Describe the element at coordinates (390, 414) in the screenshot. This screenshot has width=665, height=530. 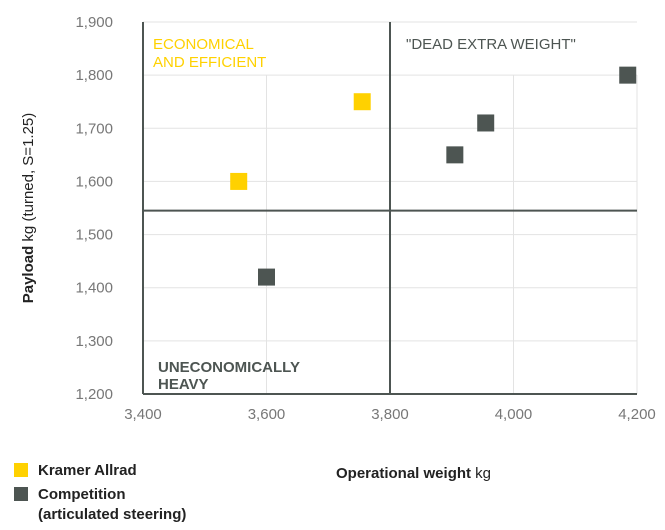
I see `x-tick-label: 3,800` at that location.